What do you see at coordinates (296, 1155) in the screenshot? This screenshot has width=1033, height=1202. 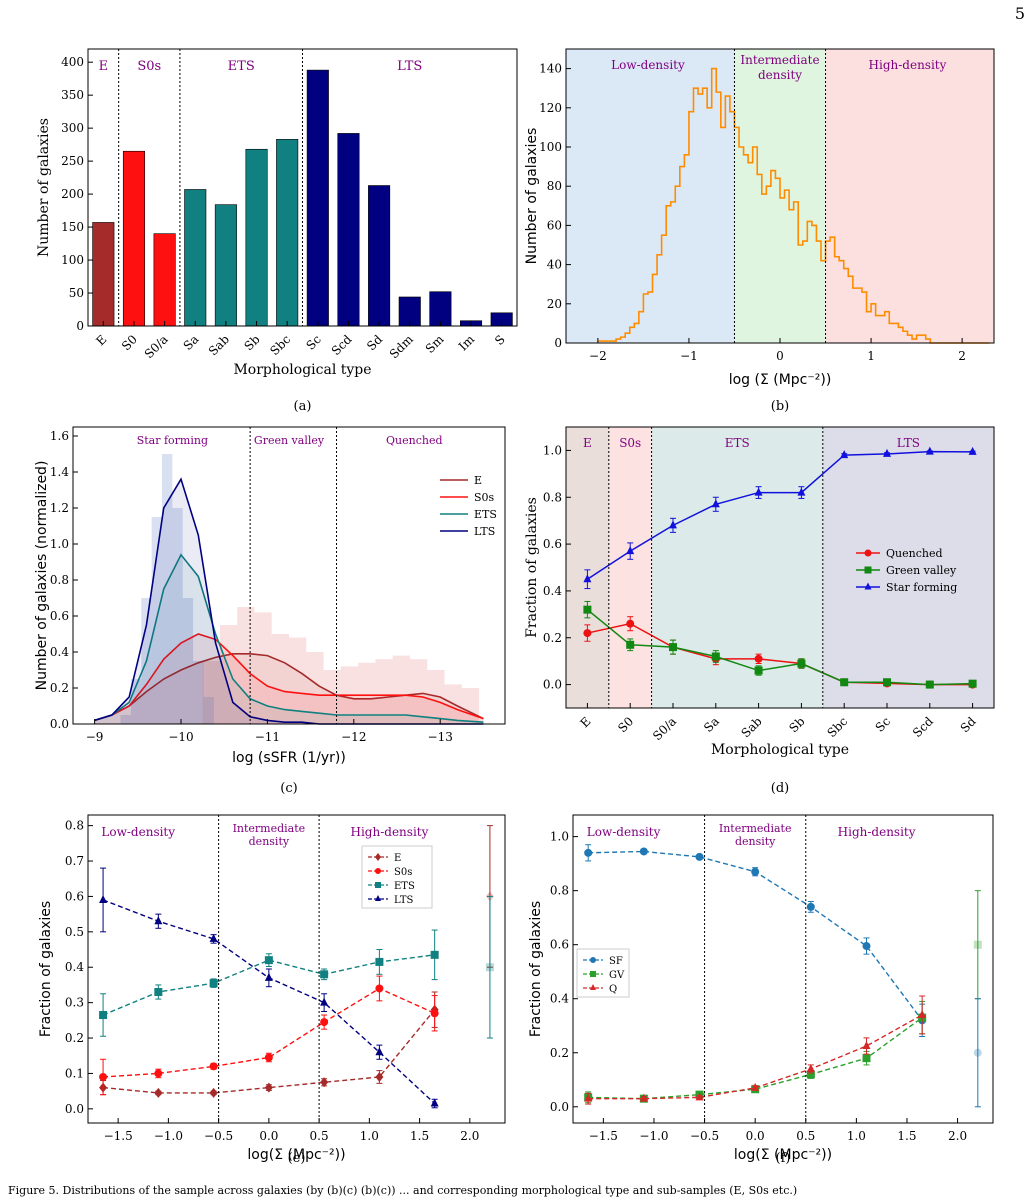 I see `x-axis-label: log(Σ (Mpc⁻²))` at bounding box center [296, 1155].